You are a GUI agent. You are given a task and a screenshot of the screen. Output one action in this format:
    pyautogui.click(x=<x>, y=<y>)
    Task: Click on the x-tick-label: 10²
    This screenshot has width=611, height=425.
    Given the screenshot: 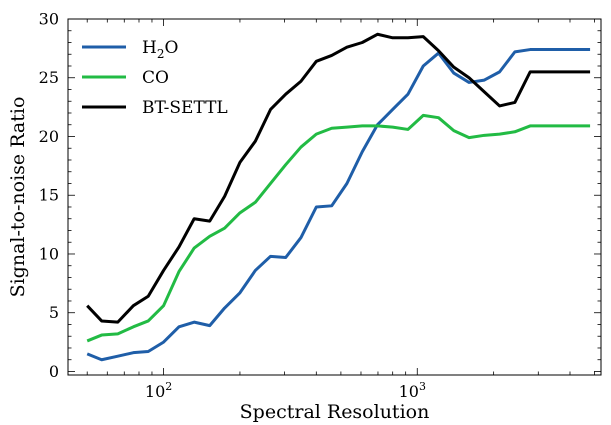 What is the action you would take?
    pyautogui.click(x=158, y=390)
    